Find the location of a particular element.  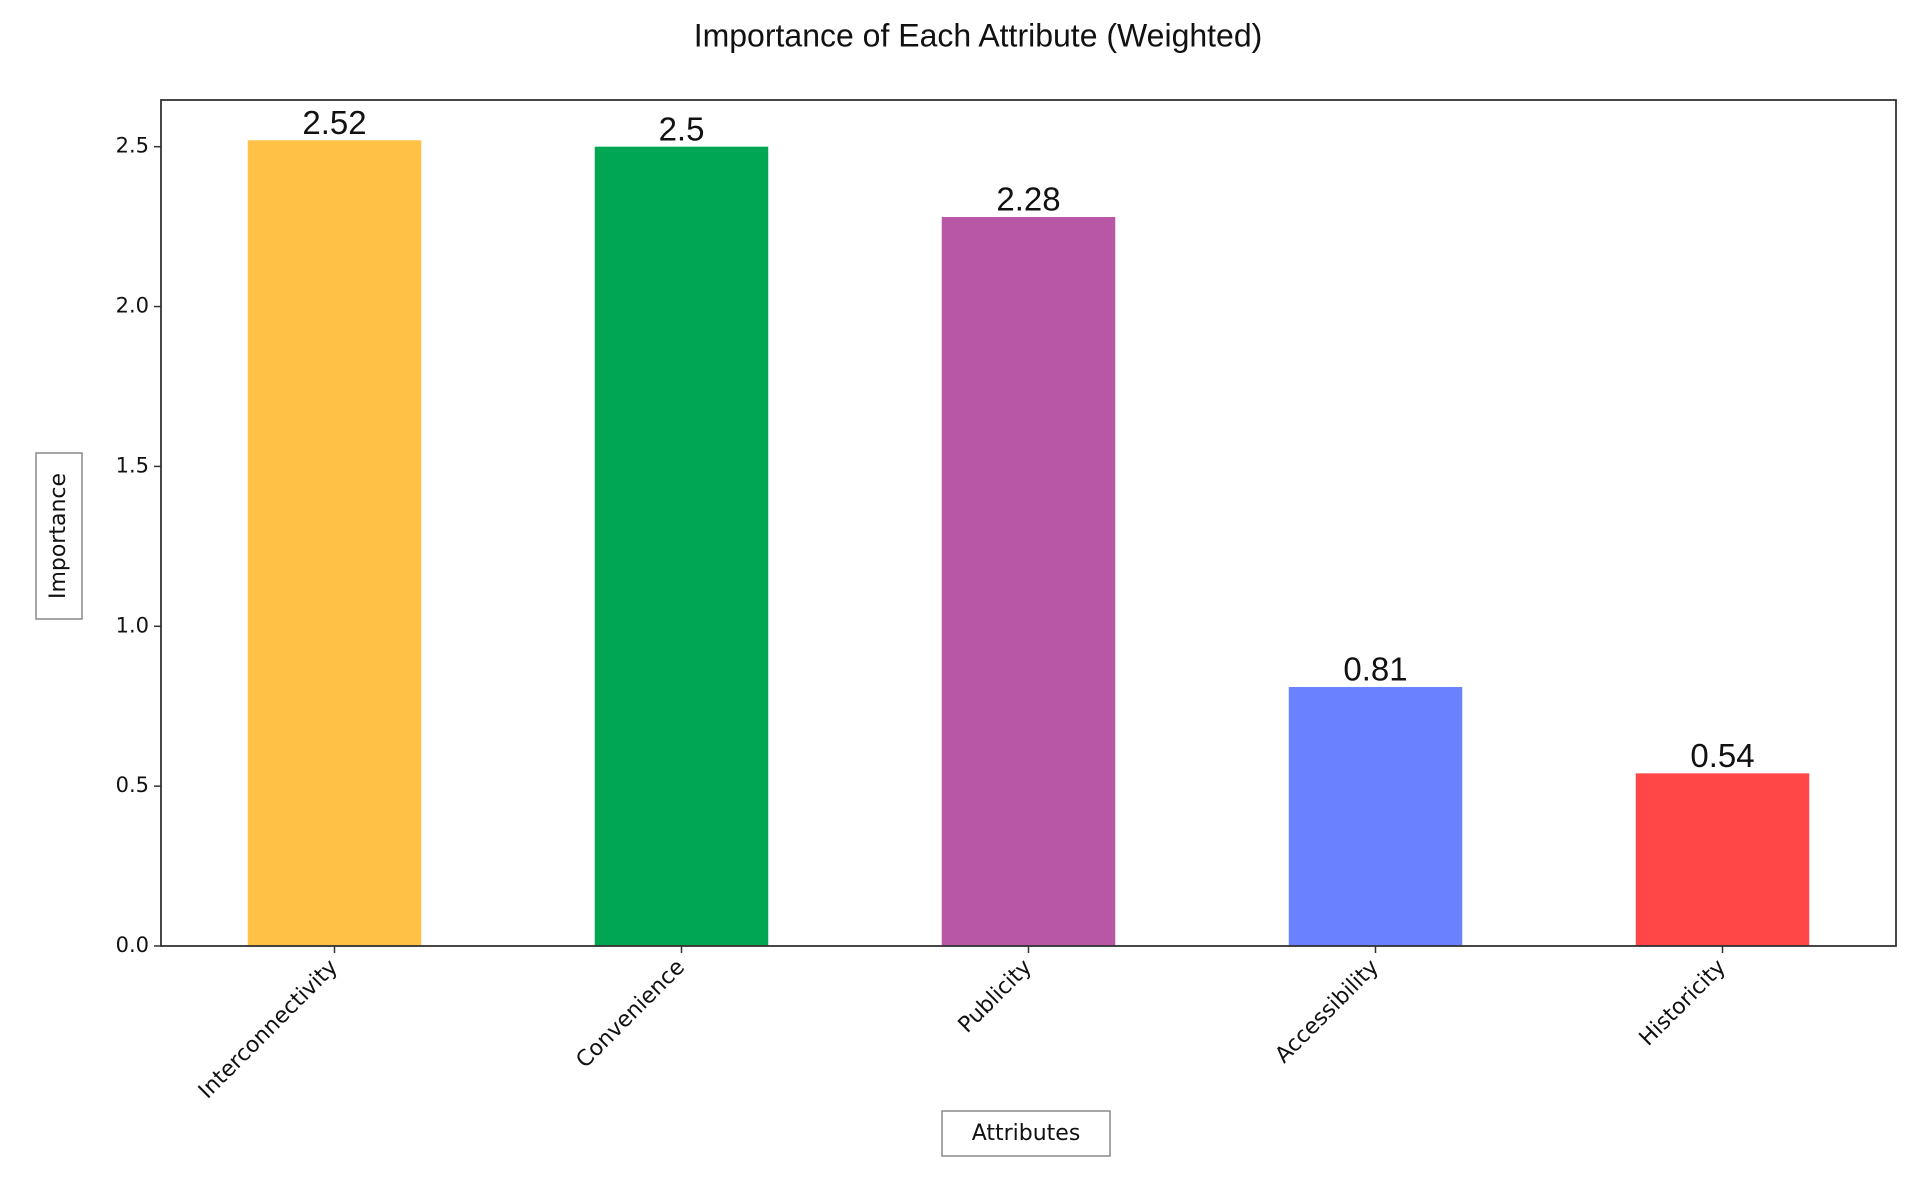

x-label-box is located at coordinates (1026, 1133).